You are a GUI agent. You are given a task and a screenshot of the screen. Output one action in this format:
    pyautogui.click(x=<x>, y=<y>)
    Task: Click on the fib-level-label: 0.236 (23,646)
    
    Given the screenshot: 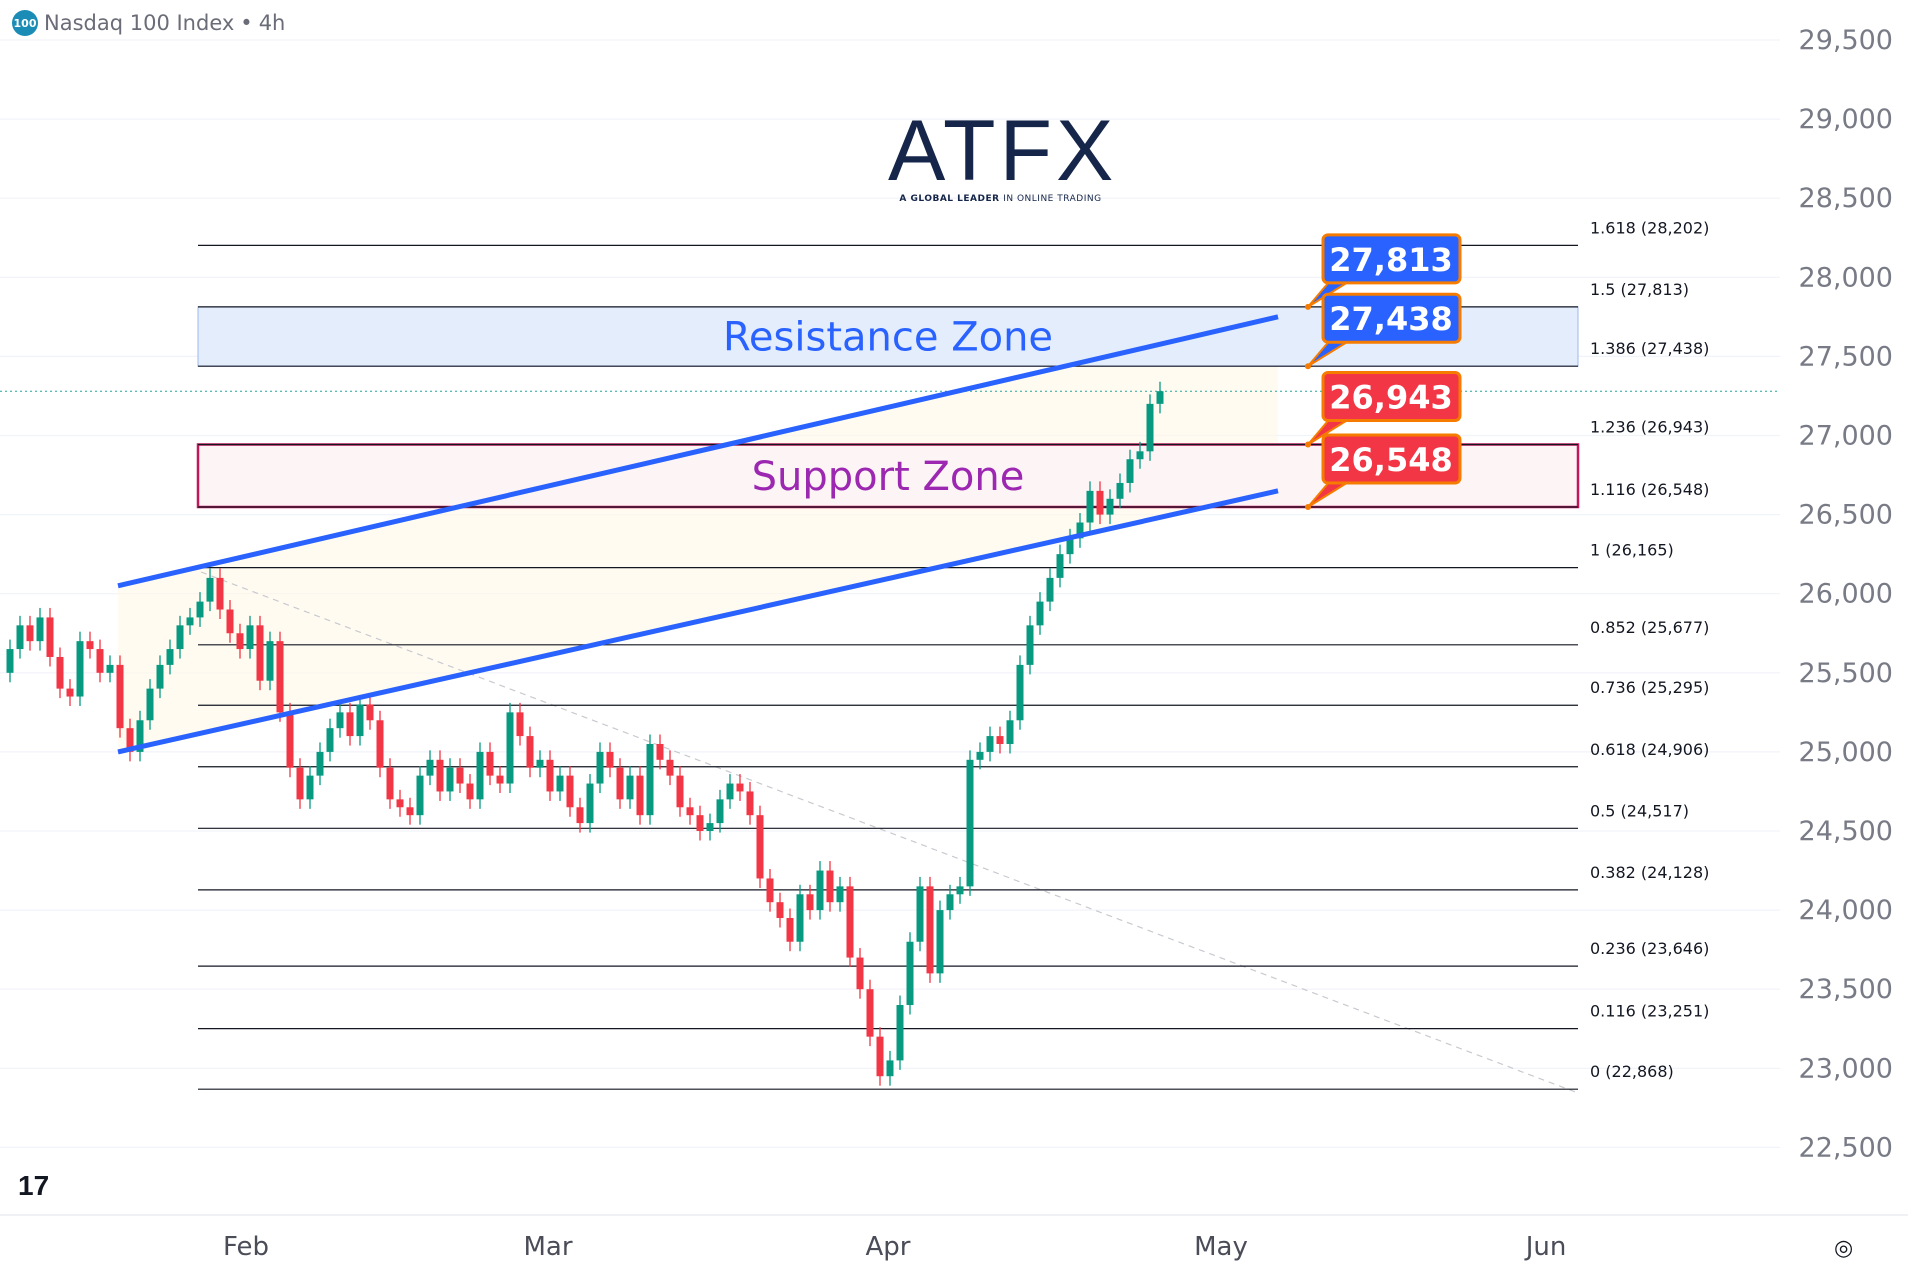 What is the action you would take?
    pyautogui.click(x=1649, y=948)
    